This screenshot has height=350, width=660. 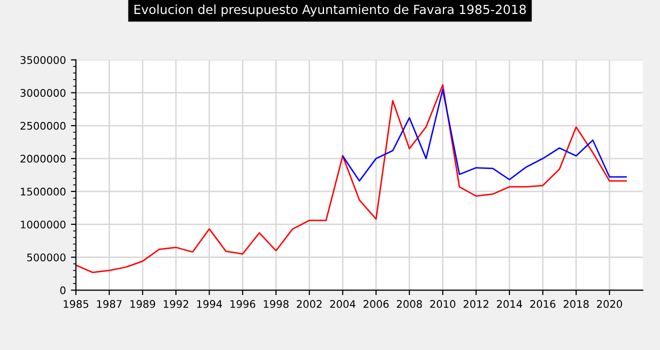 I want to click on x-tick-label: 2014, so click(x=509, y=304).